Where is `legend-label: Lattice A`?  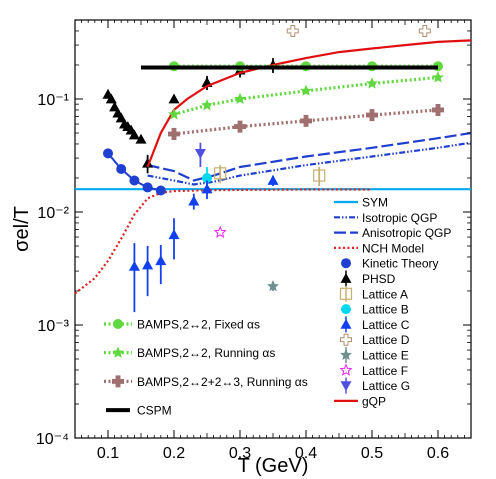
legend-label: Lattice A is located at coordinates (385, 294).